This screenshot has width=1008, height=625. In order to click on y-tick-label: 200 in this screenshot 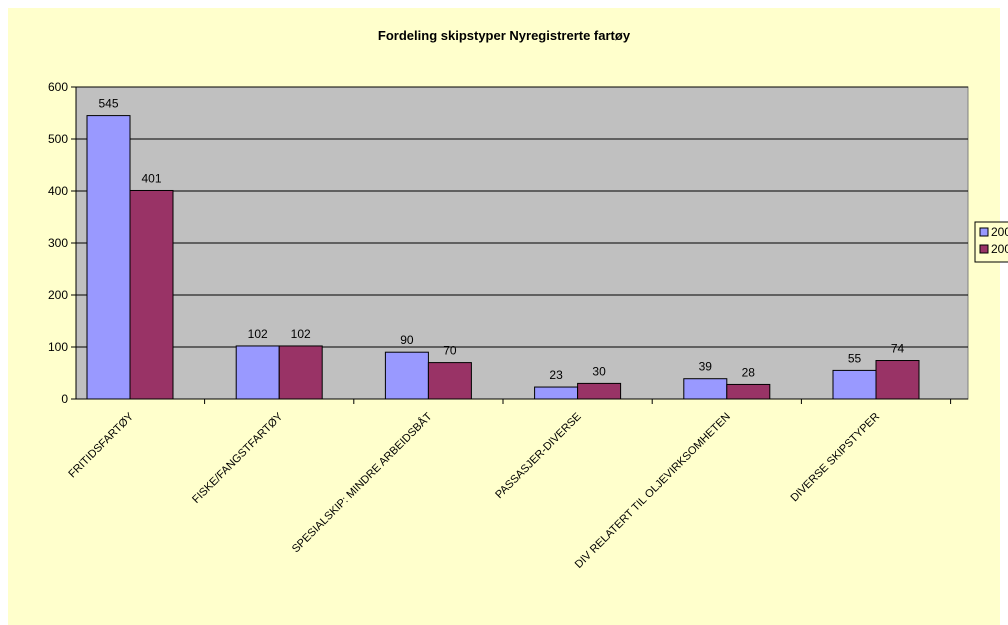, I will do `click(58, 295)`.